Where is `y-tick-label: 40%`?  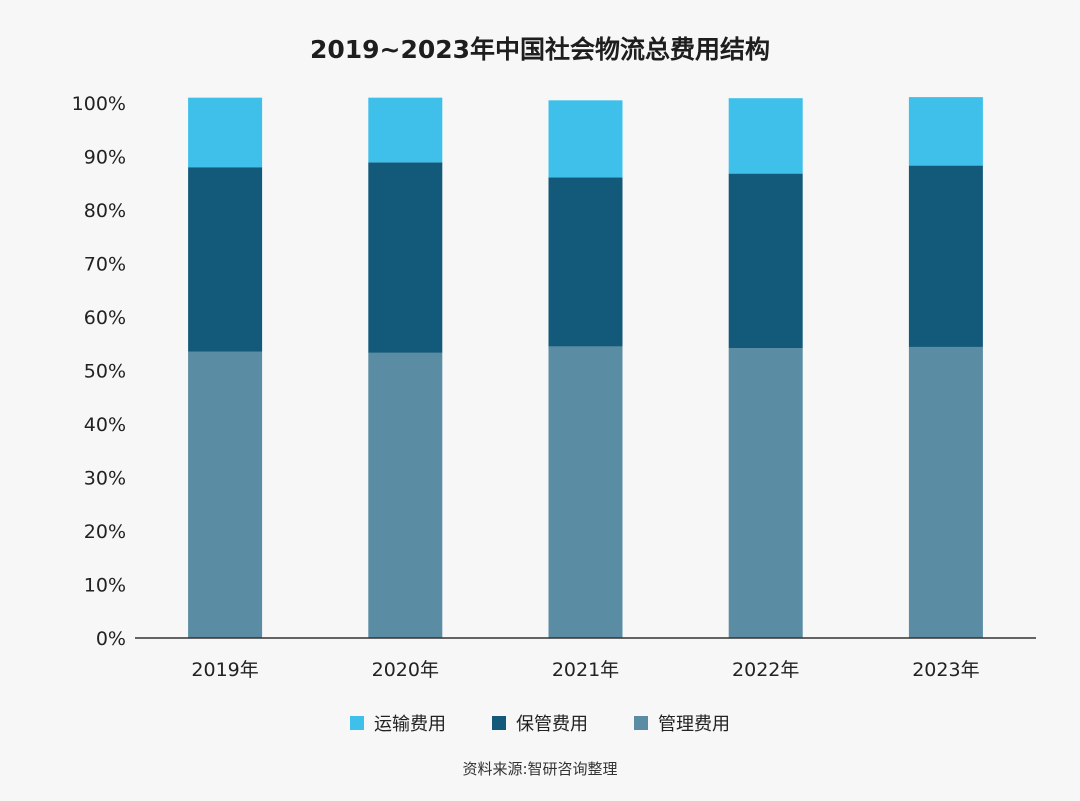
y-tick-label: 40% is located at coordinates (105, 425).